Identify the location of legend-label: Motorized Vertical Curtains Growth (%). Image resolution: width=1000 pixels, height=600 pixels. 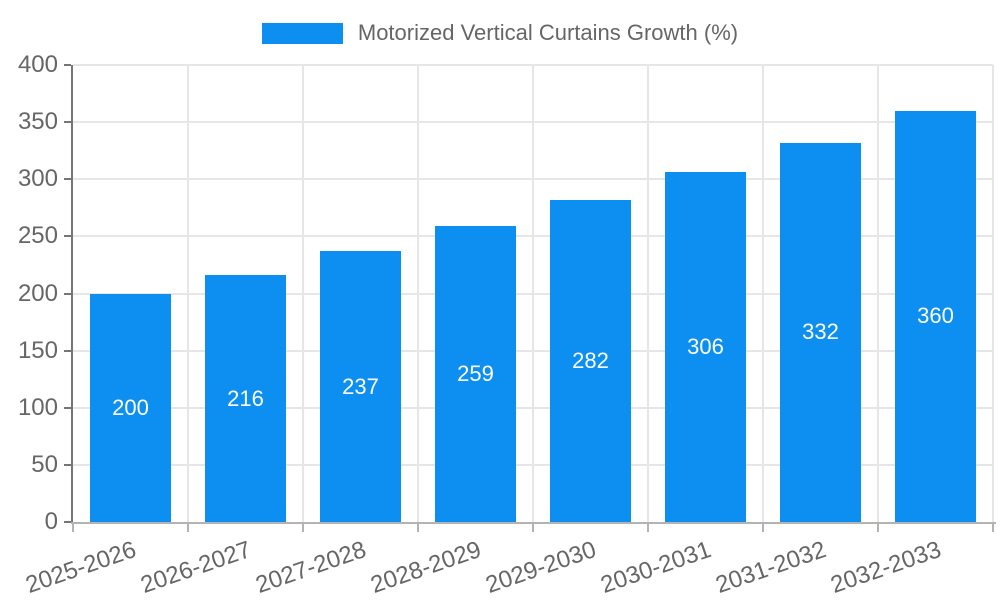
(548, 32).